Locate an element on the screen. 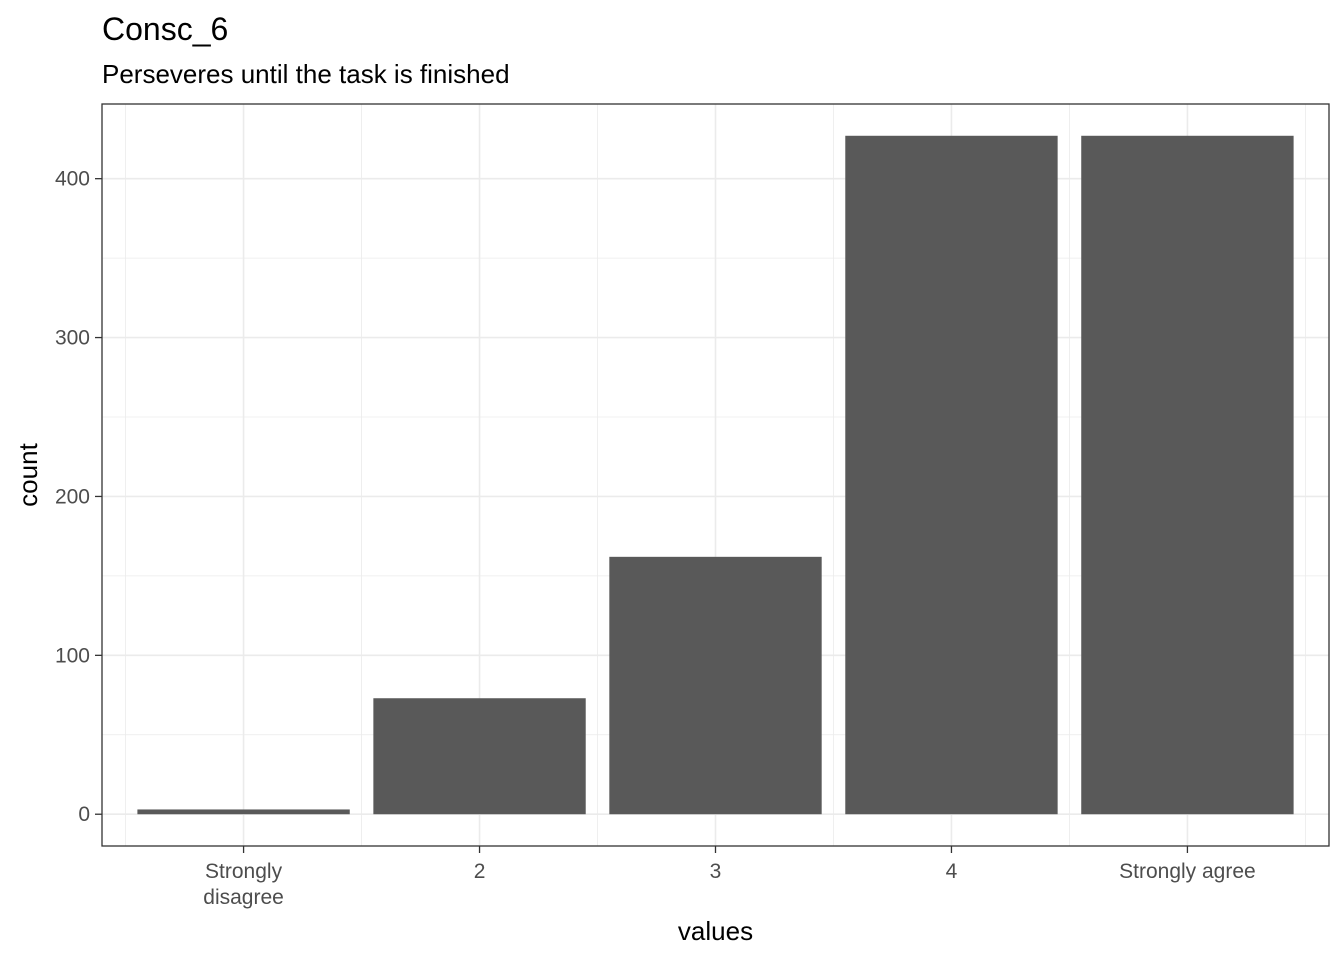  y-axis: 0 100 200 300 400 is located at coordinates (78, 497).